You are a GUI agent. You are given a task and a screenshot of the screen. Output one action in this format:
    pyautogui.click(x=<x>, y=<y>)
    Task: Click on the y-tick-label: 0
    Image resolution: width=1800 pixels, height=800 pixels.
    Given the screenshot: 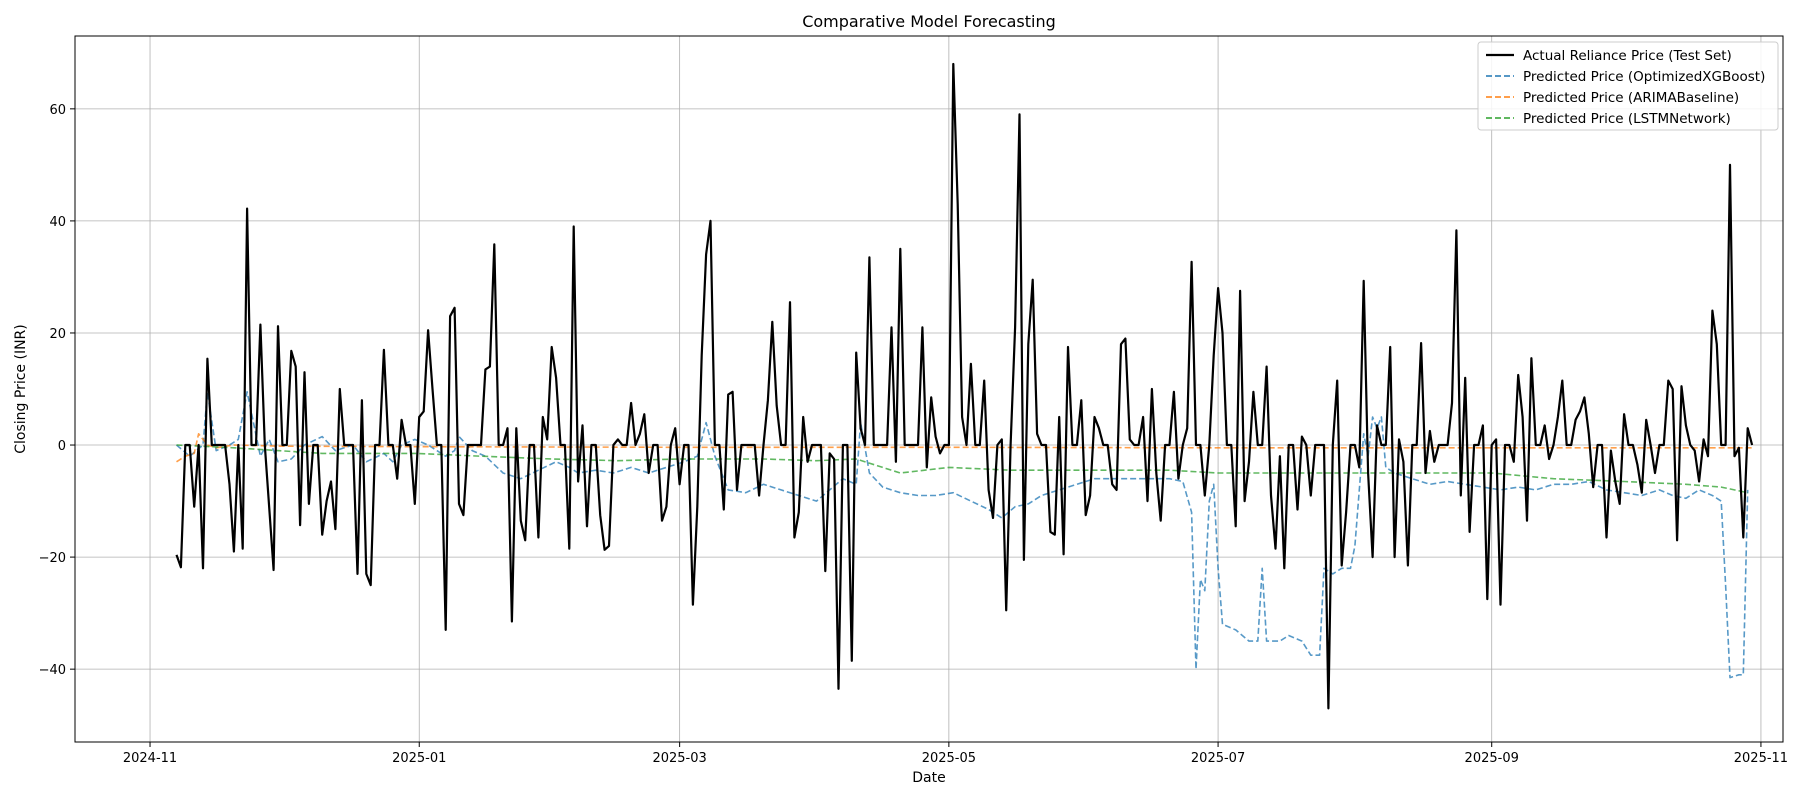 What is the action you would take?
    pyautogui.click(x=62, y=446)
    